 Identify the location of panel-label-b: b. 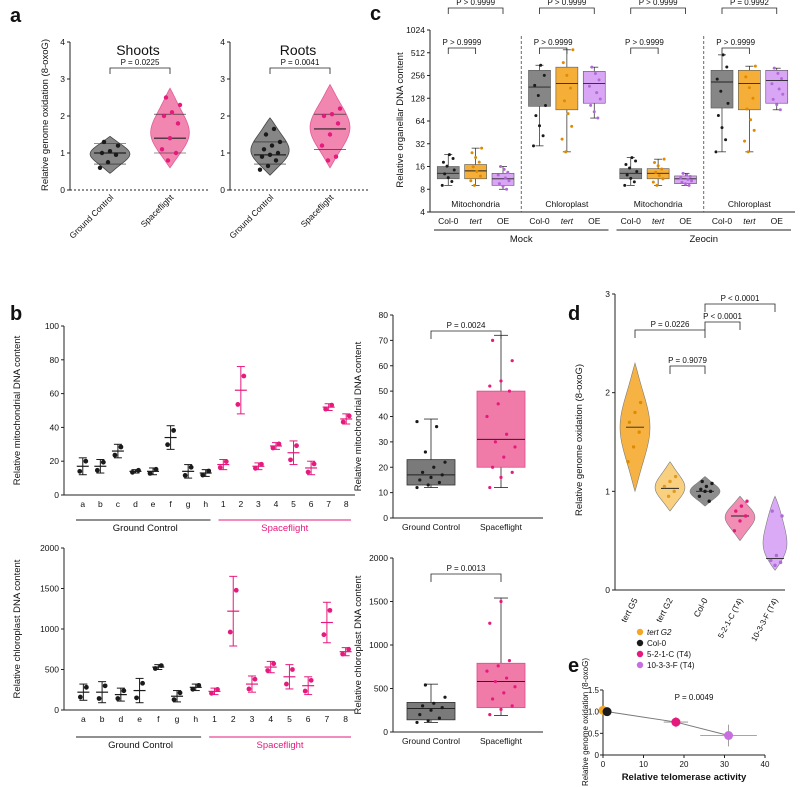
(16, 314).